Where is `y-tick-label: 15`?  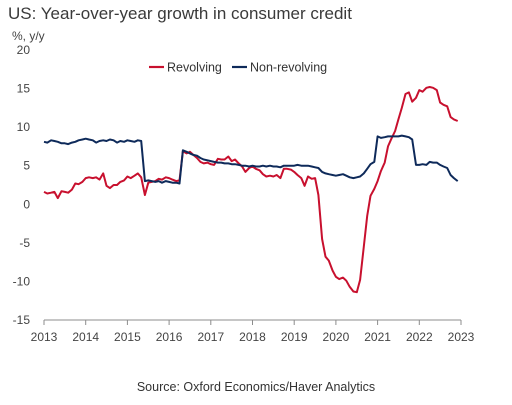 y-tick-label: 15 is located at coordinates (24, 89).